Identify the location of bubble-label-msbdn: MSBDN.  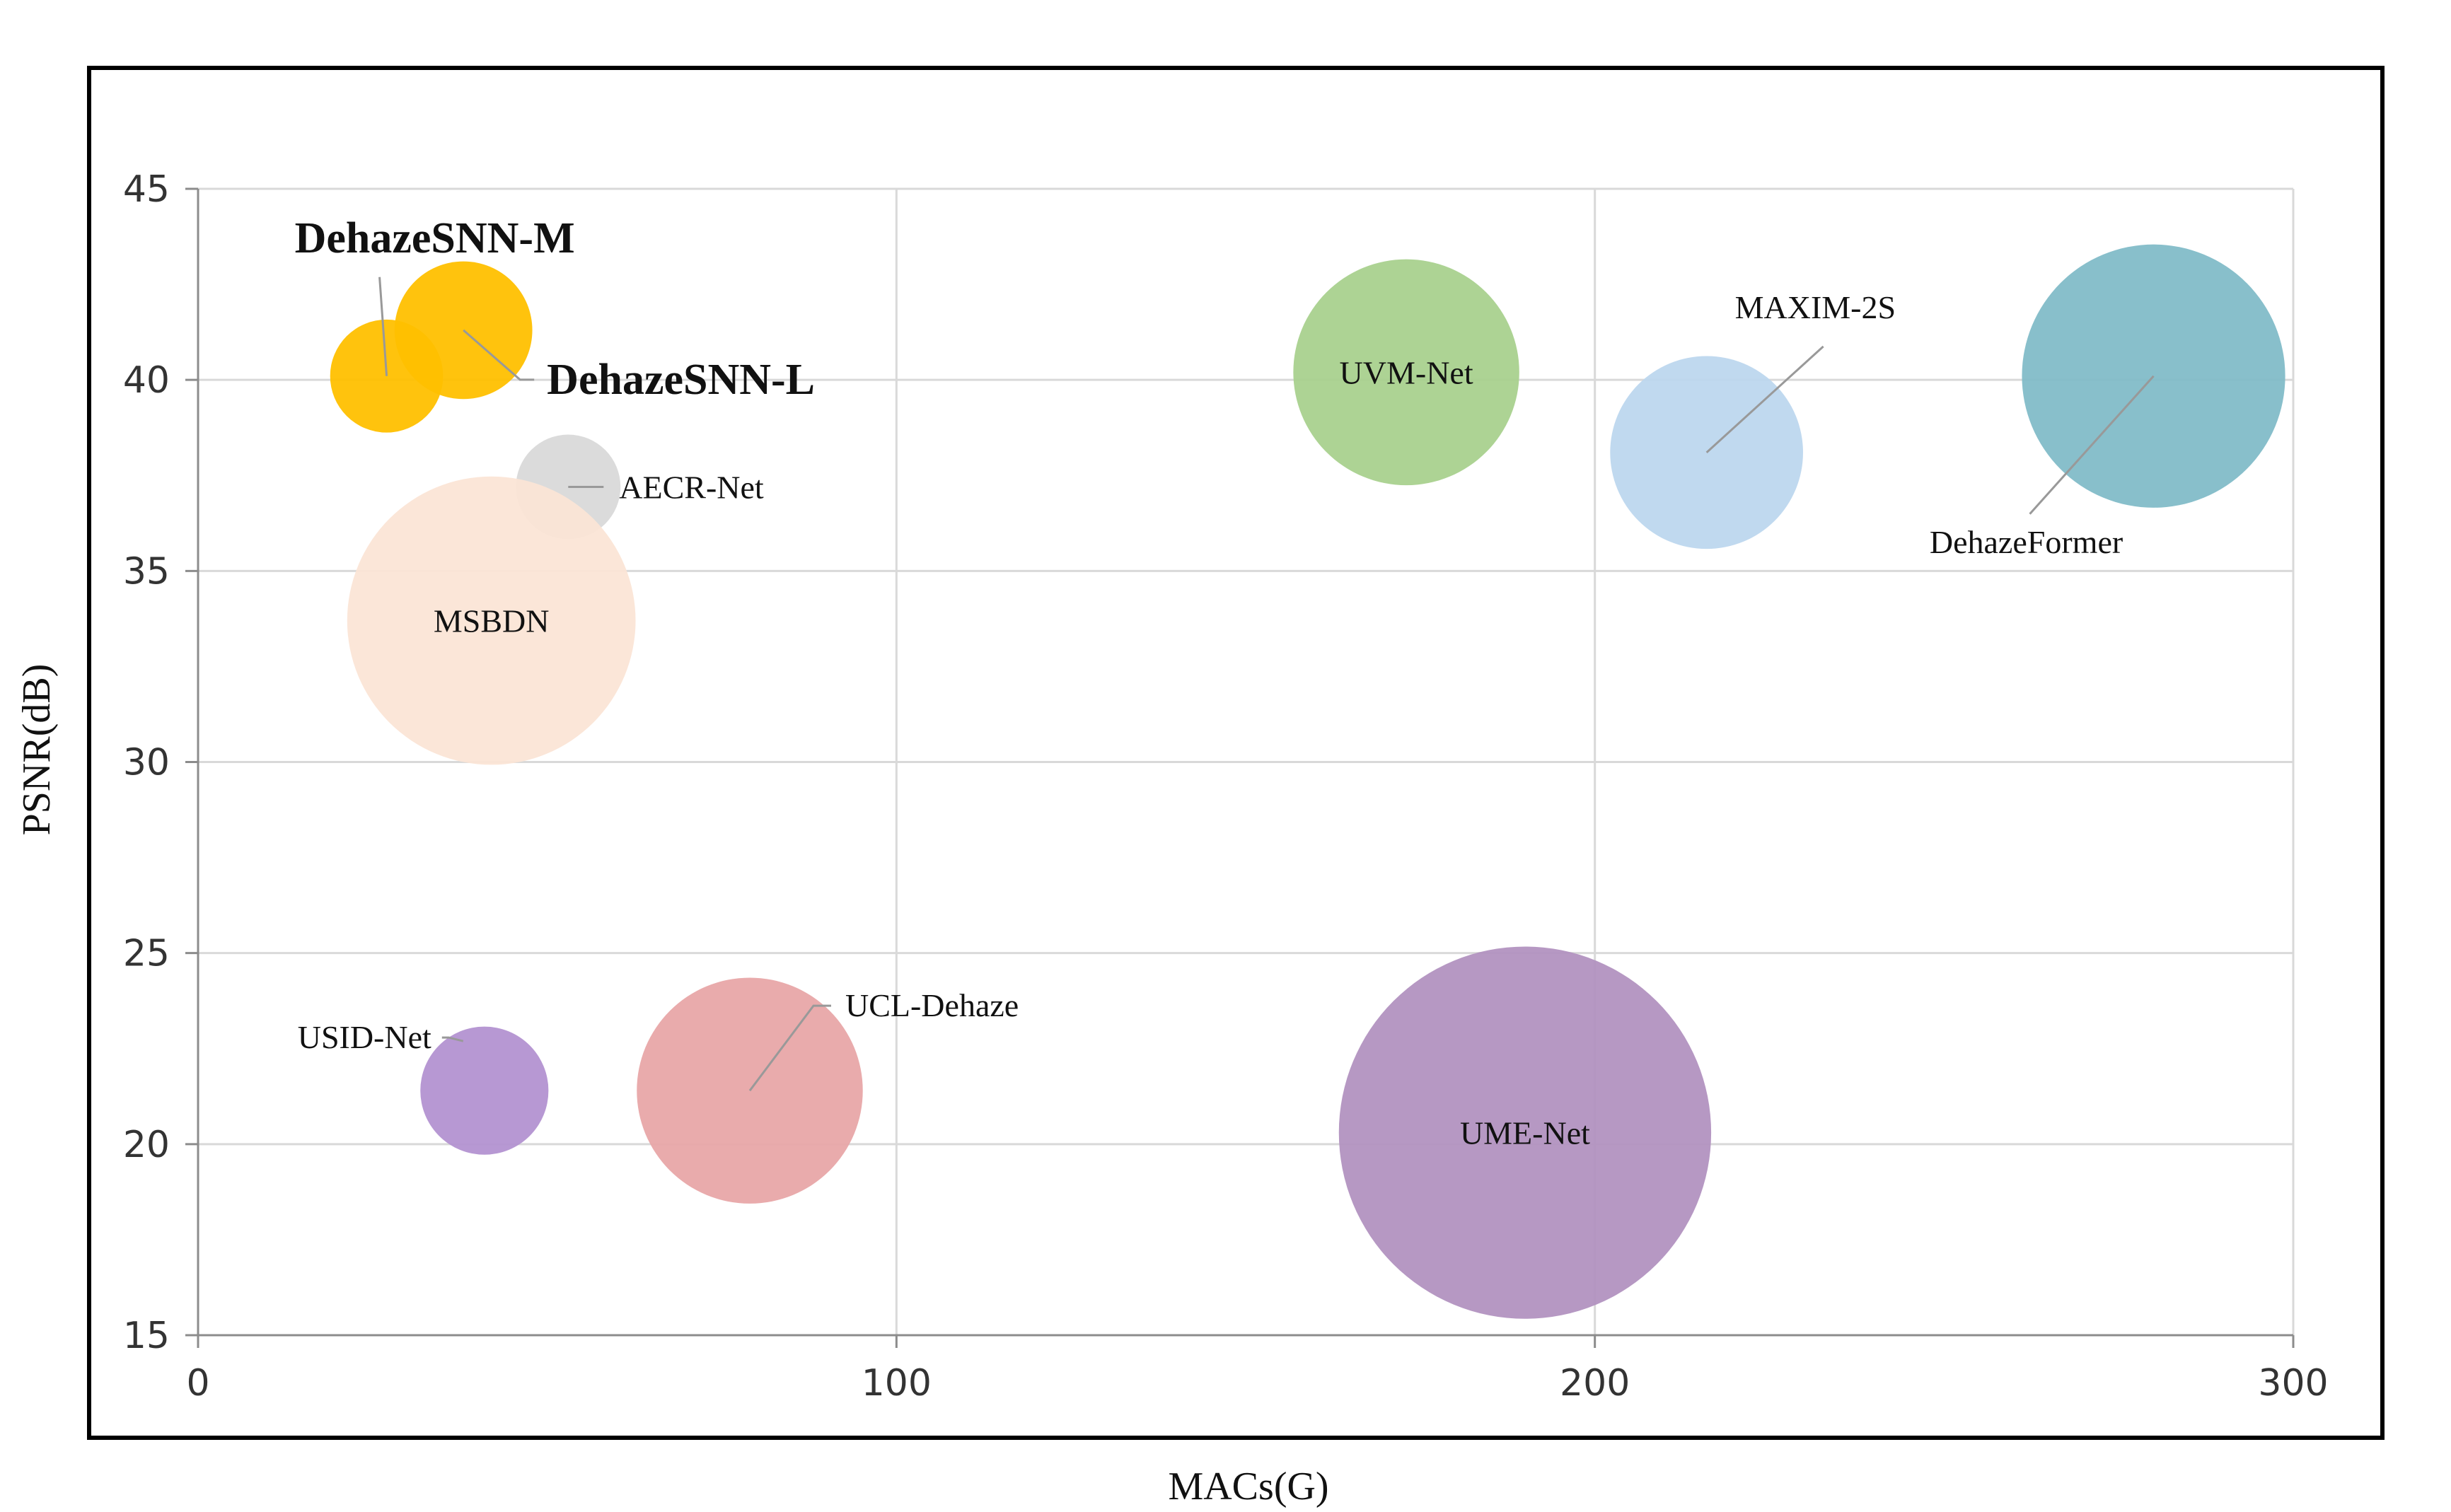
(492, 621).